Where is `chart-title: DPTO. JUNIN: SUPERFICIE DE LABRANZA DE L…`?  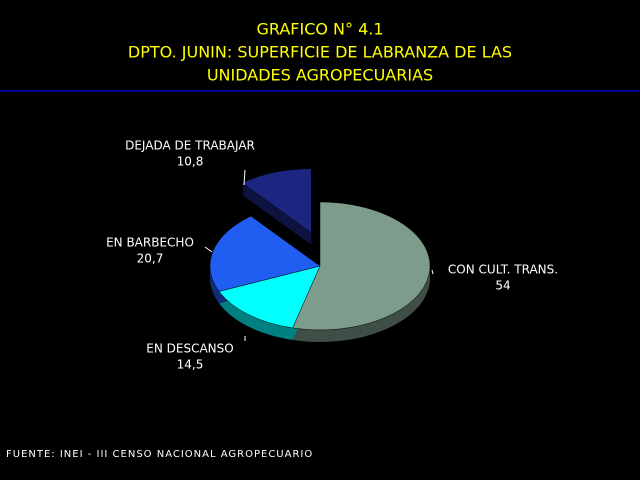
chart-title: DPTO. JUNIN: SUPERFICIE DE LABRANZA DE L… is located at coordinates (320, 52).